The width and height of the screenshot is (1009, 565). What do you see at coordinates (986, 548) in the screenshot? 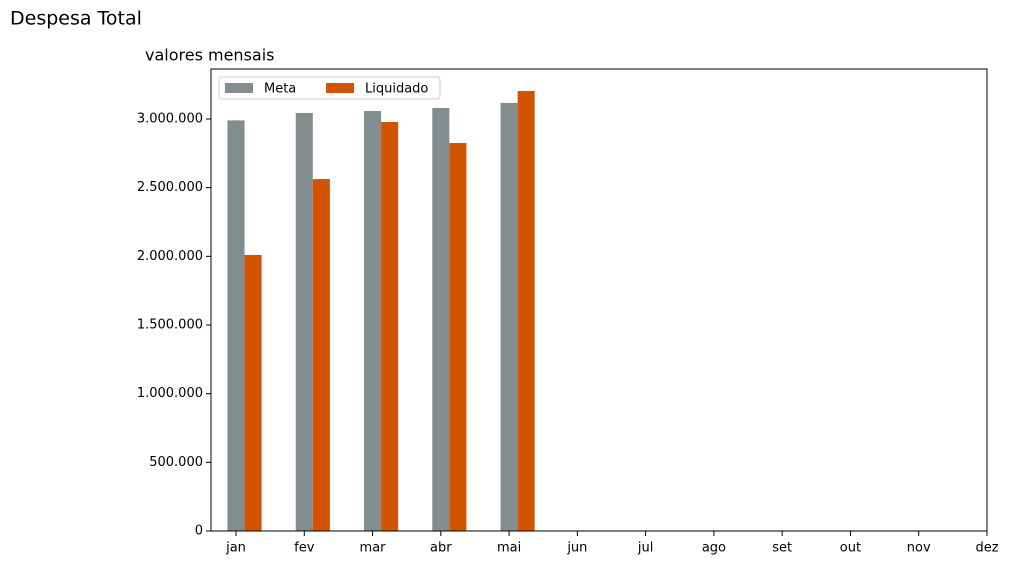
I see `x-tick-label: dez` at bounding box center [986, 548].